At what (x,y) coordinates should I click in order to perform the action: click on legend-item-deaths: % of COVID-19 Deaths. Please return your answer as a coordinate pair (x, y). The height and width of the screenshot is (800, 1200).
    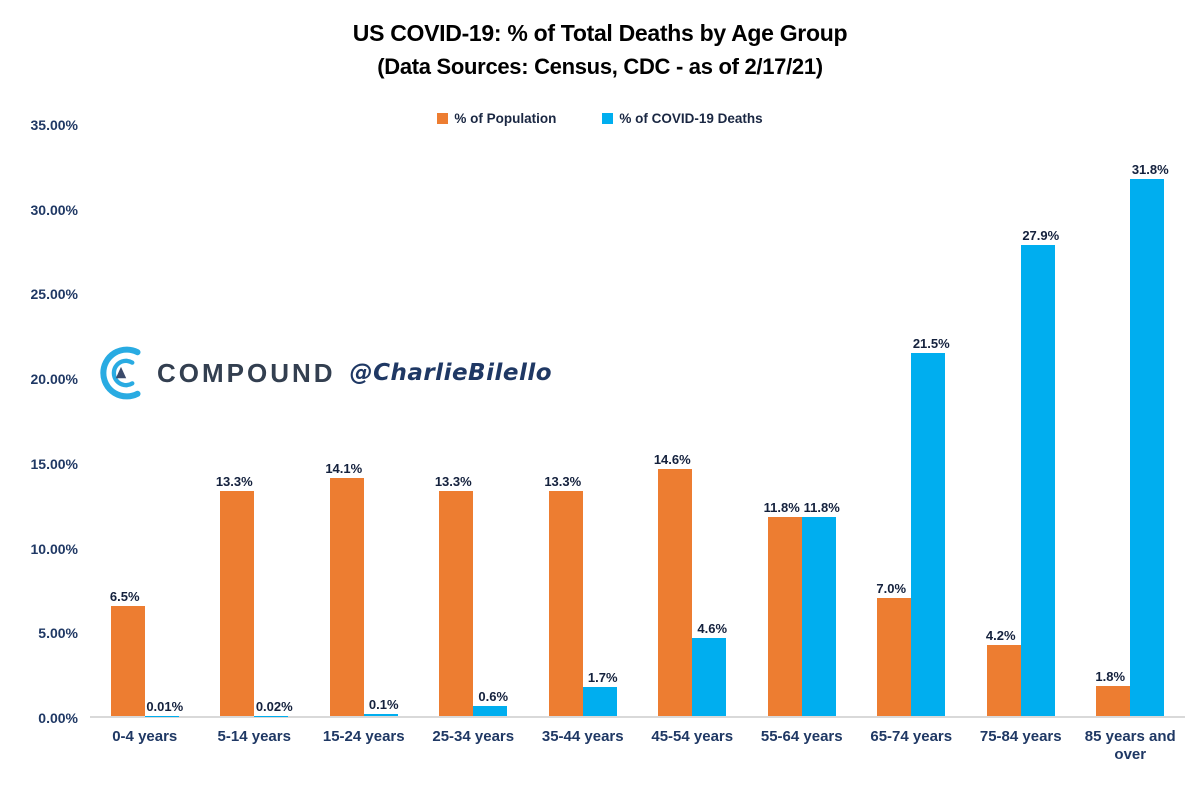
    Looking at the image, I should click on (682, 118).